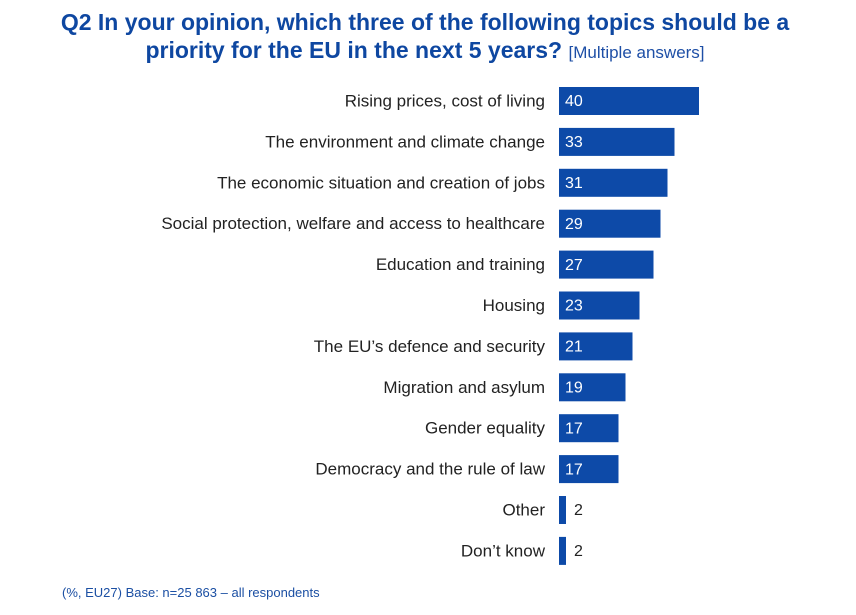 This screenshot has height=615, width=856. What do you see at coordinates (464, 387) in the screenshot?
I see `category-label: Migration and asylum` at bounding box center [464, 387].